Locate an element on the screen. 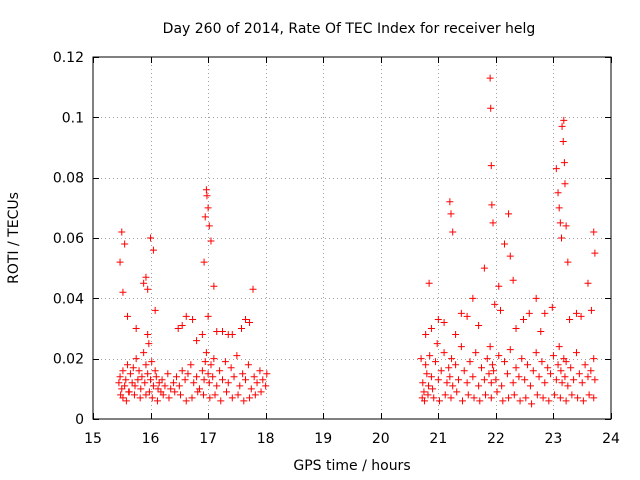 This screenshot has width=640, height=480. y-tick-label: 0.04 is located at coordinates (68, 299).